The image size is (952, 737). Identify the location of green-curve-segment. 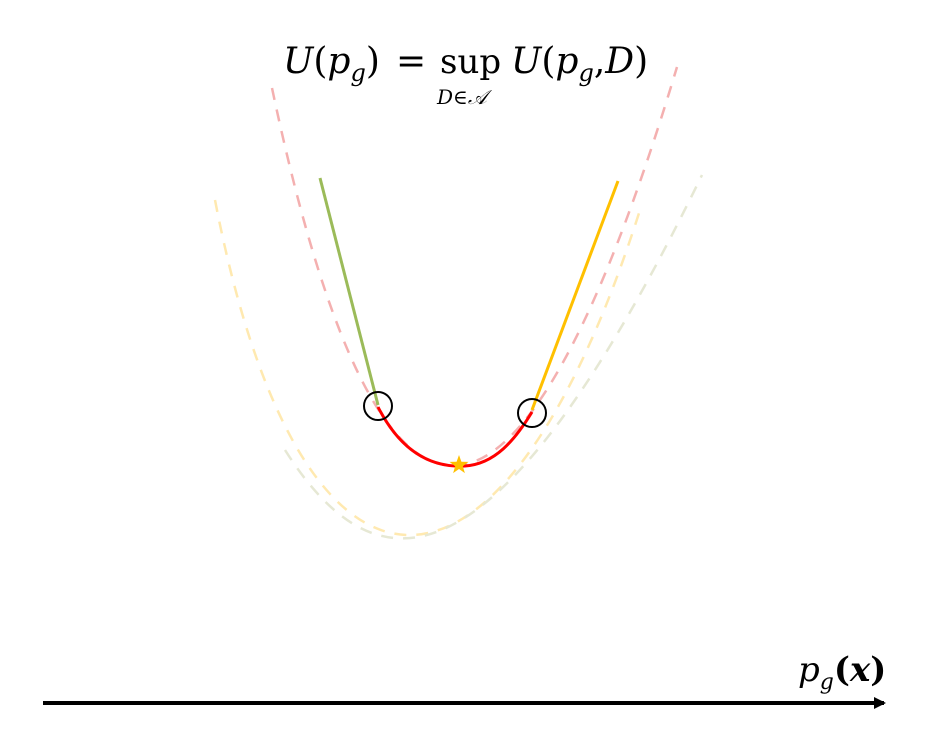
(349, 291).